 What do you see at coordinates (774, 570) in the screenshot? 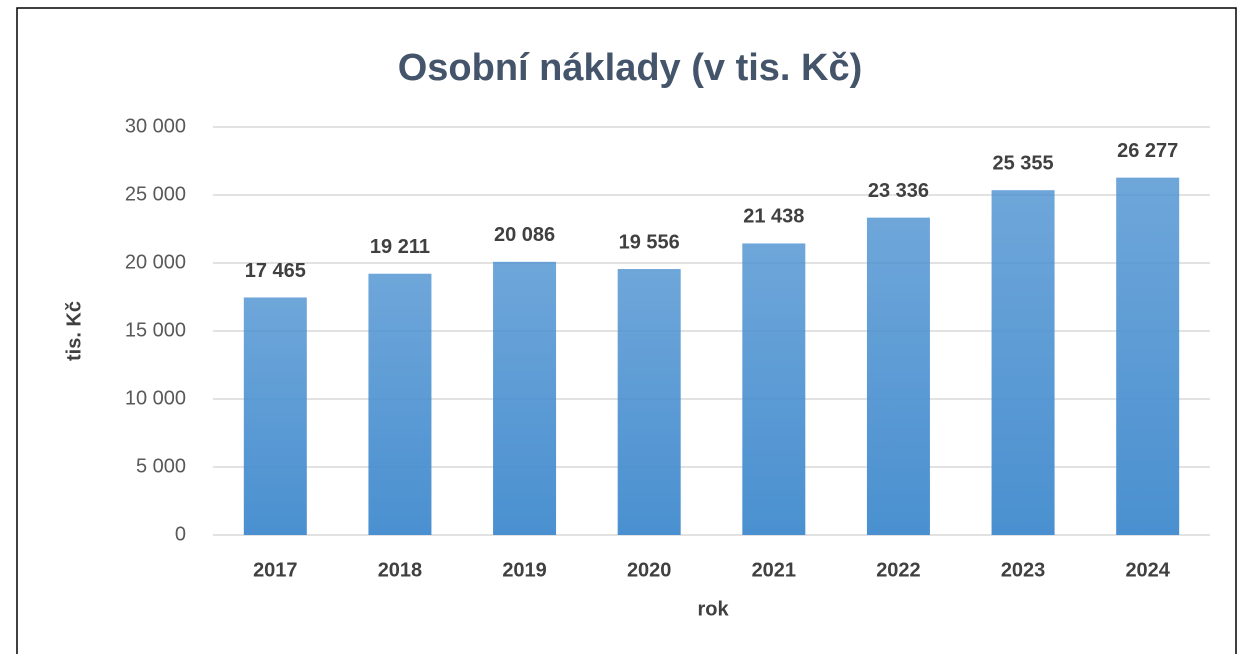
I see `x-tick-label: 2021` at bounding box center [774, 570].